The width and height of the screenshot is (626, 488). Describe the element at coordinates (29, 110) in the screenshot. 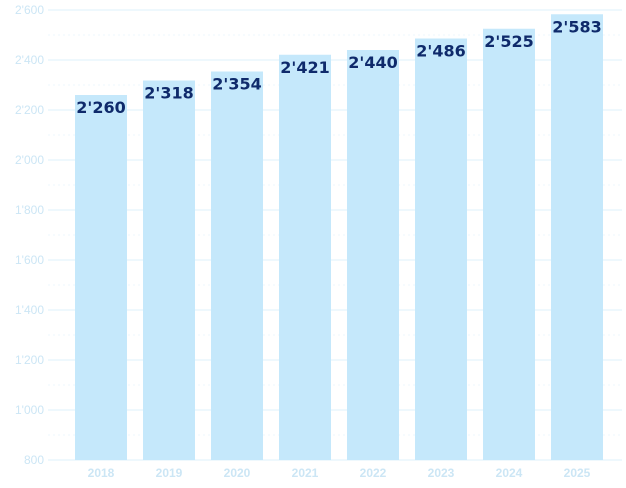

I see `y-tick-label: 2'200` at that location.